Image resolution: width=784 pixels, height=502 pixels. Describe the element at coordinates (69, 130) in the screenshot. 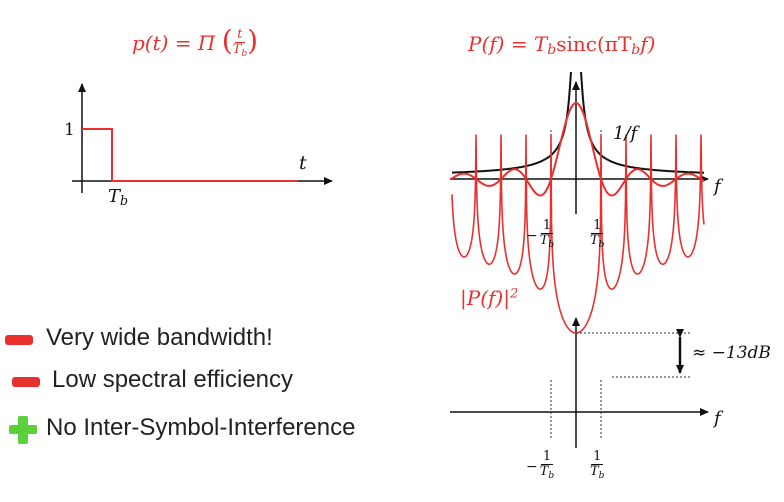

I see `pulse-label-one: 1` at that location.